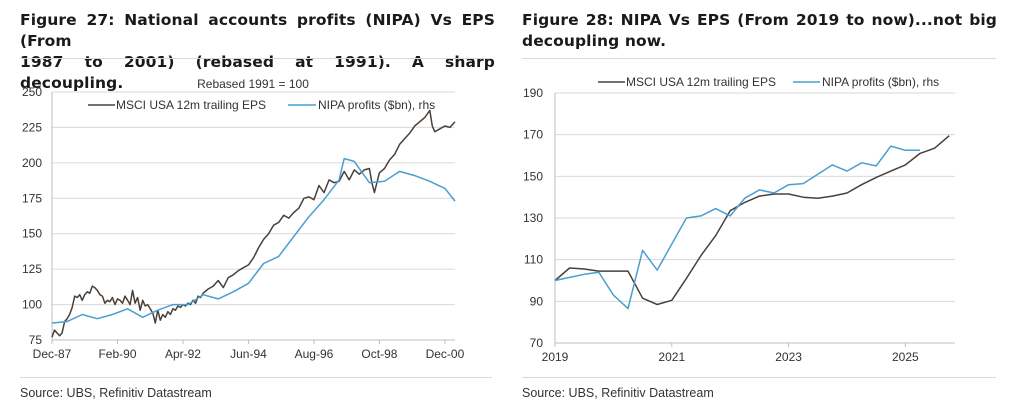 The image size is (1024, 414). Describe the element at coordinates (905, 357) in the screenshot. I see `x-tick-label: 2025` at that location.